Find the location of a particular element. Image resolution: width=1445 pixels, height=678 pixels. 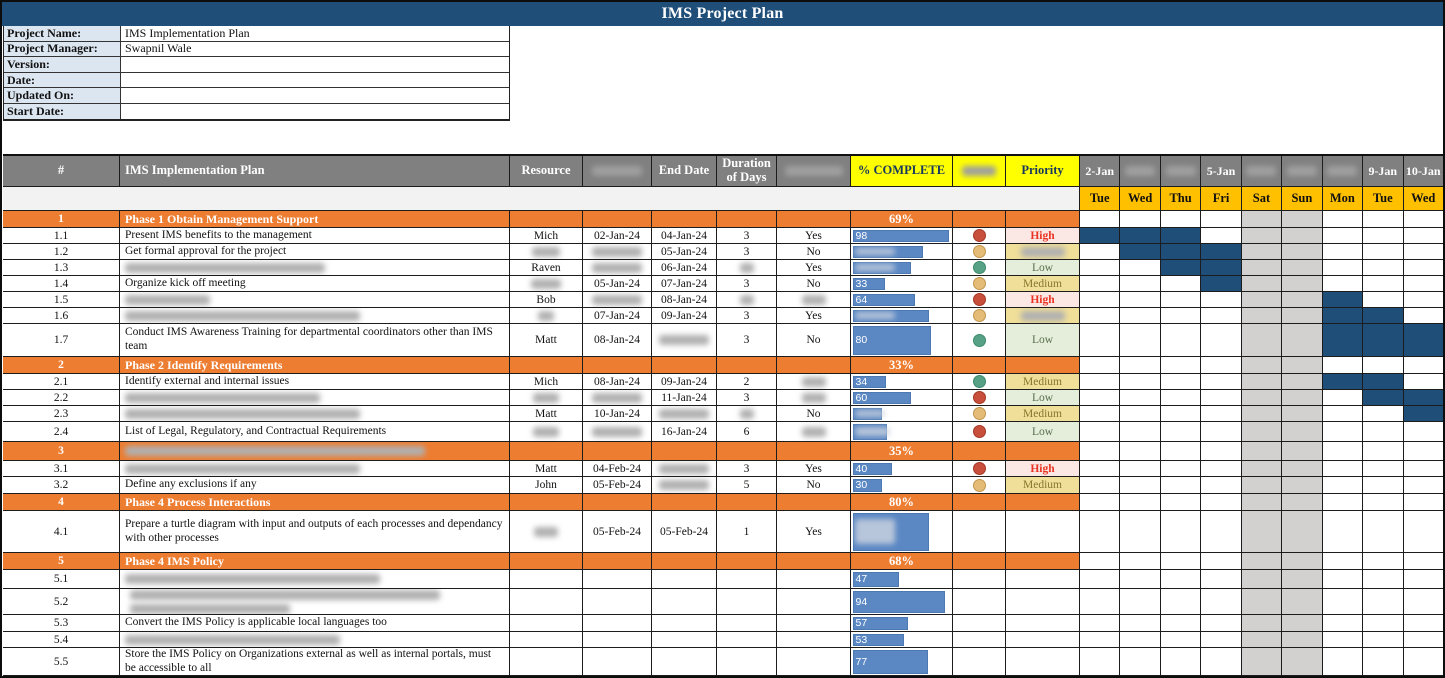

cell-start-date is located at coordinates (617, 623).